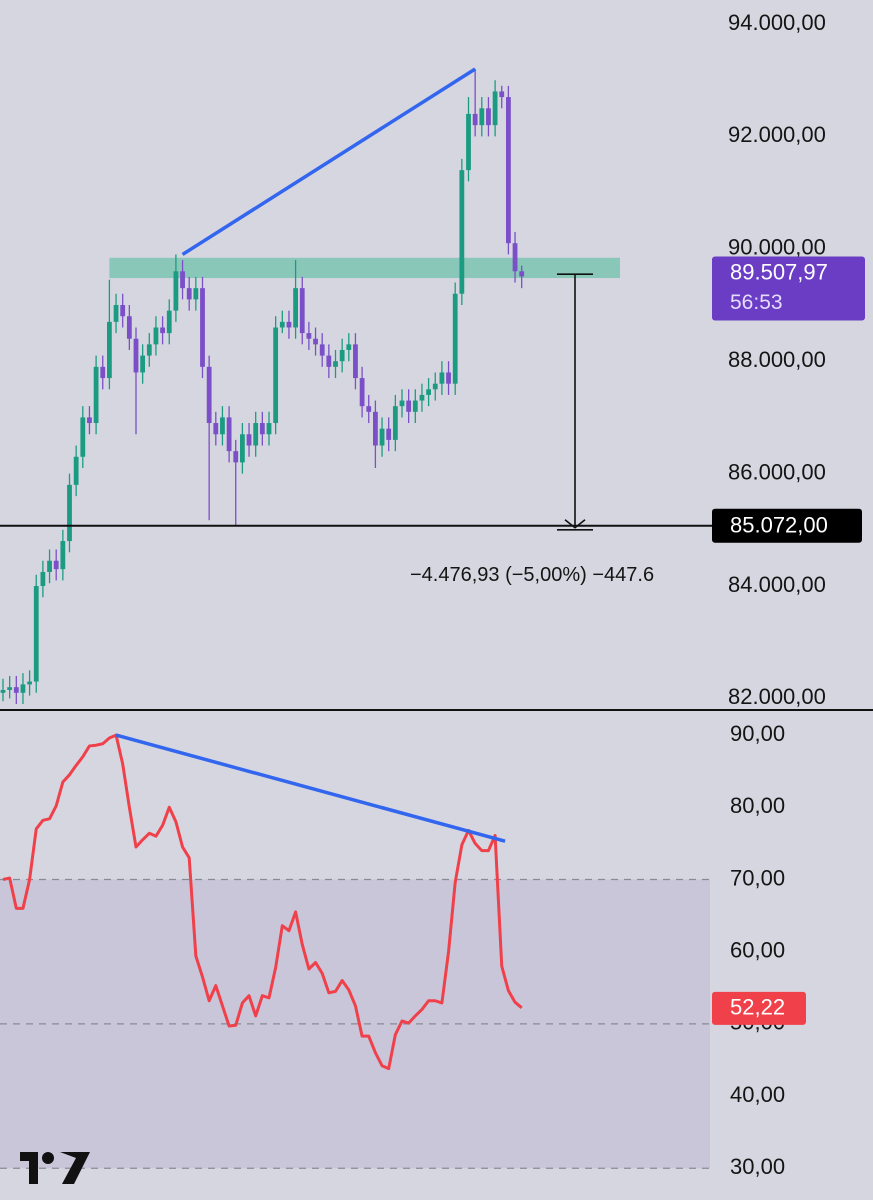 This screenshot has width=873, height=1200. I want to click on y-tick-label: 90,00, so click(757, 733).